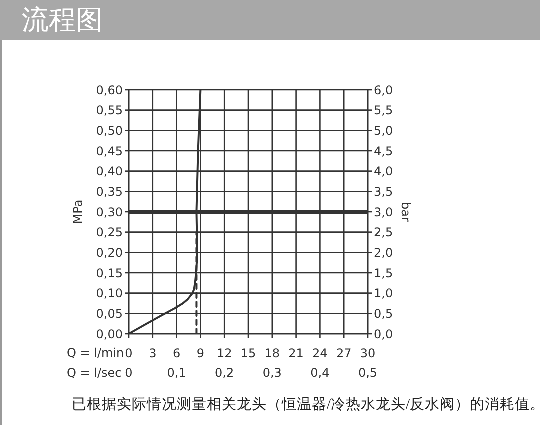  I want to click on y2-tick-label: 1,5, so click(384, 273).